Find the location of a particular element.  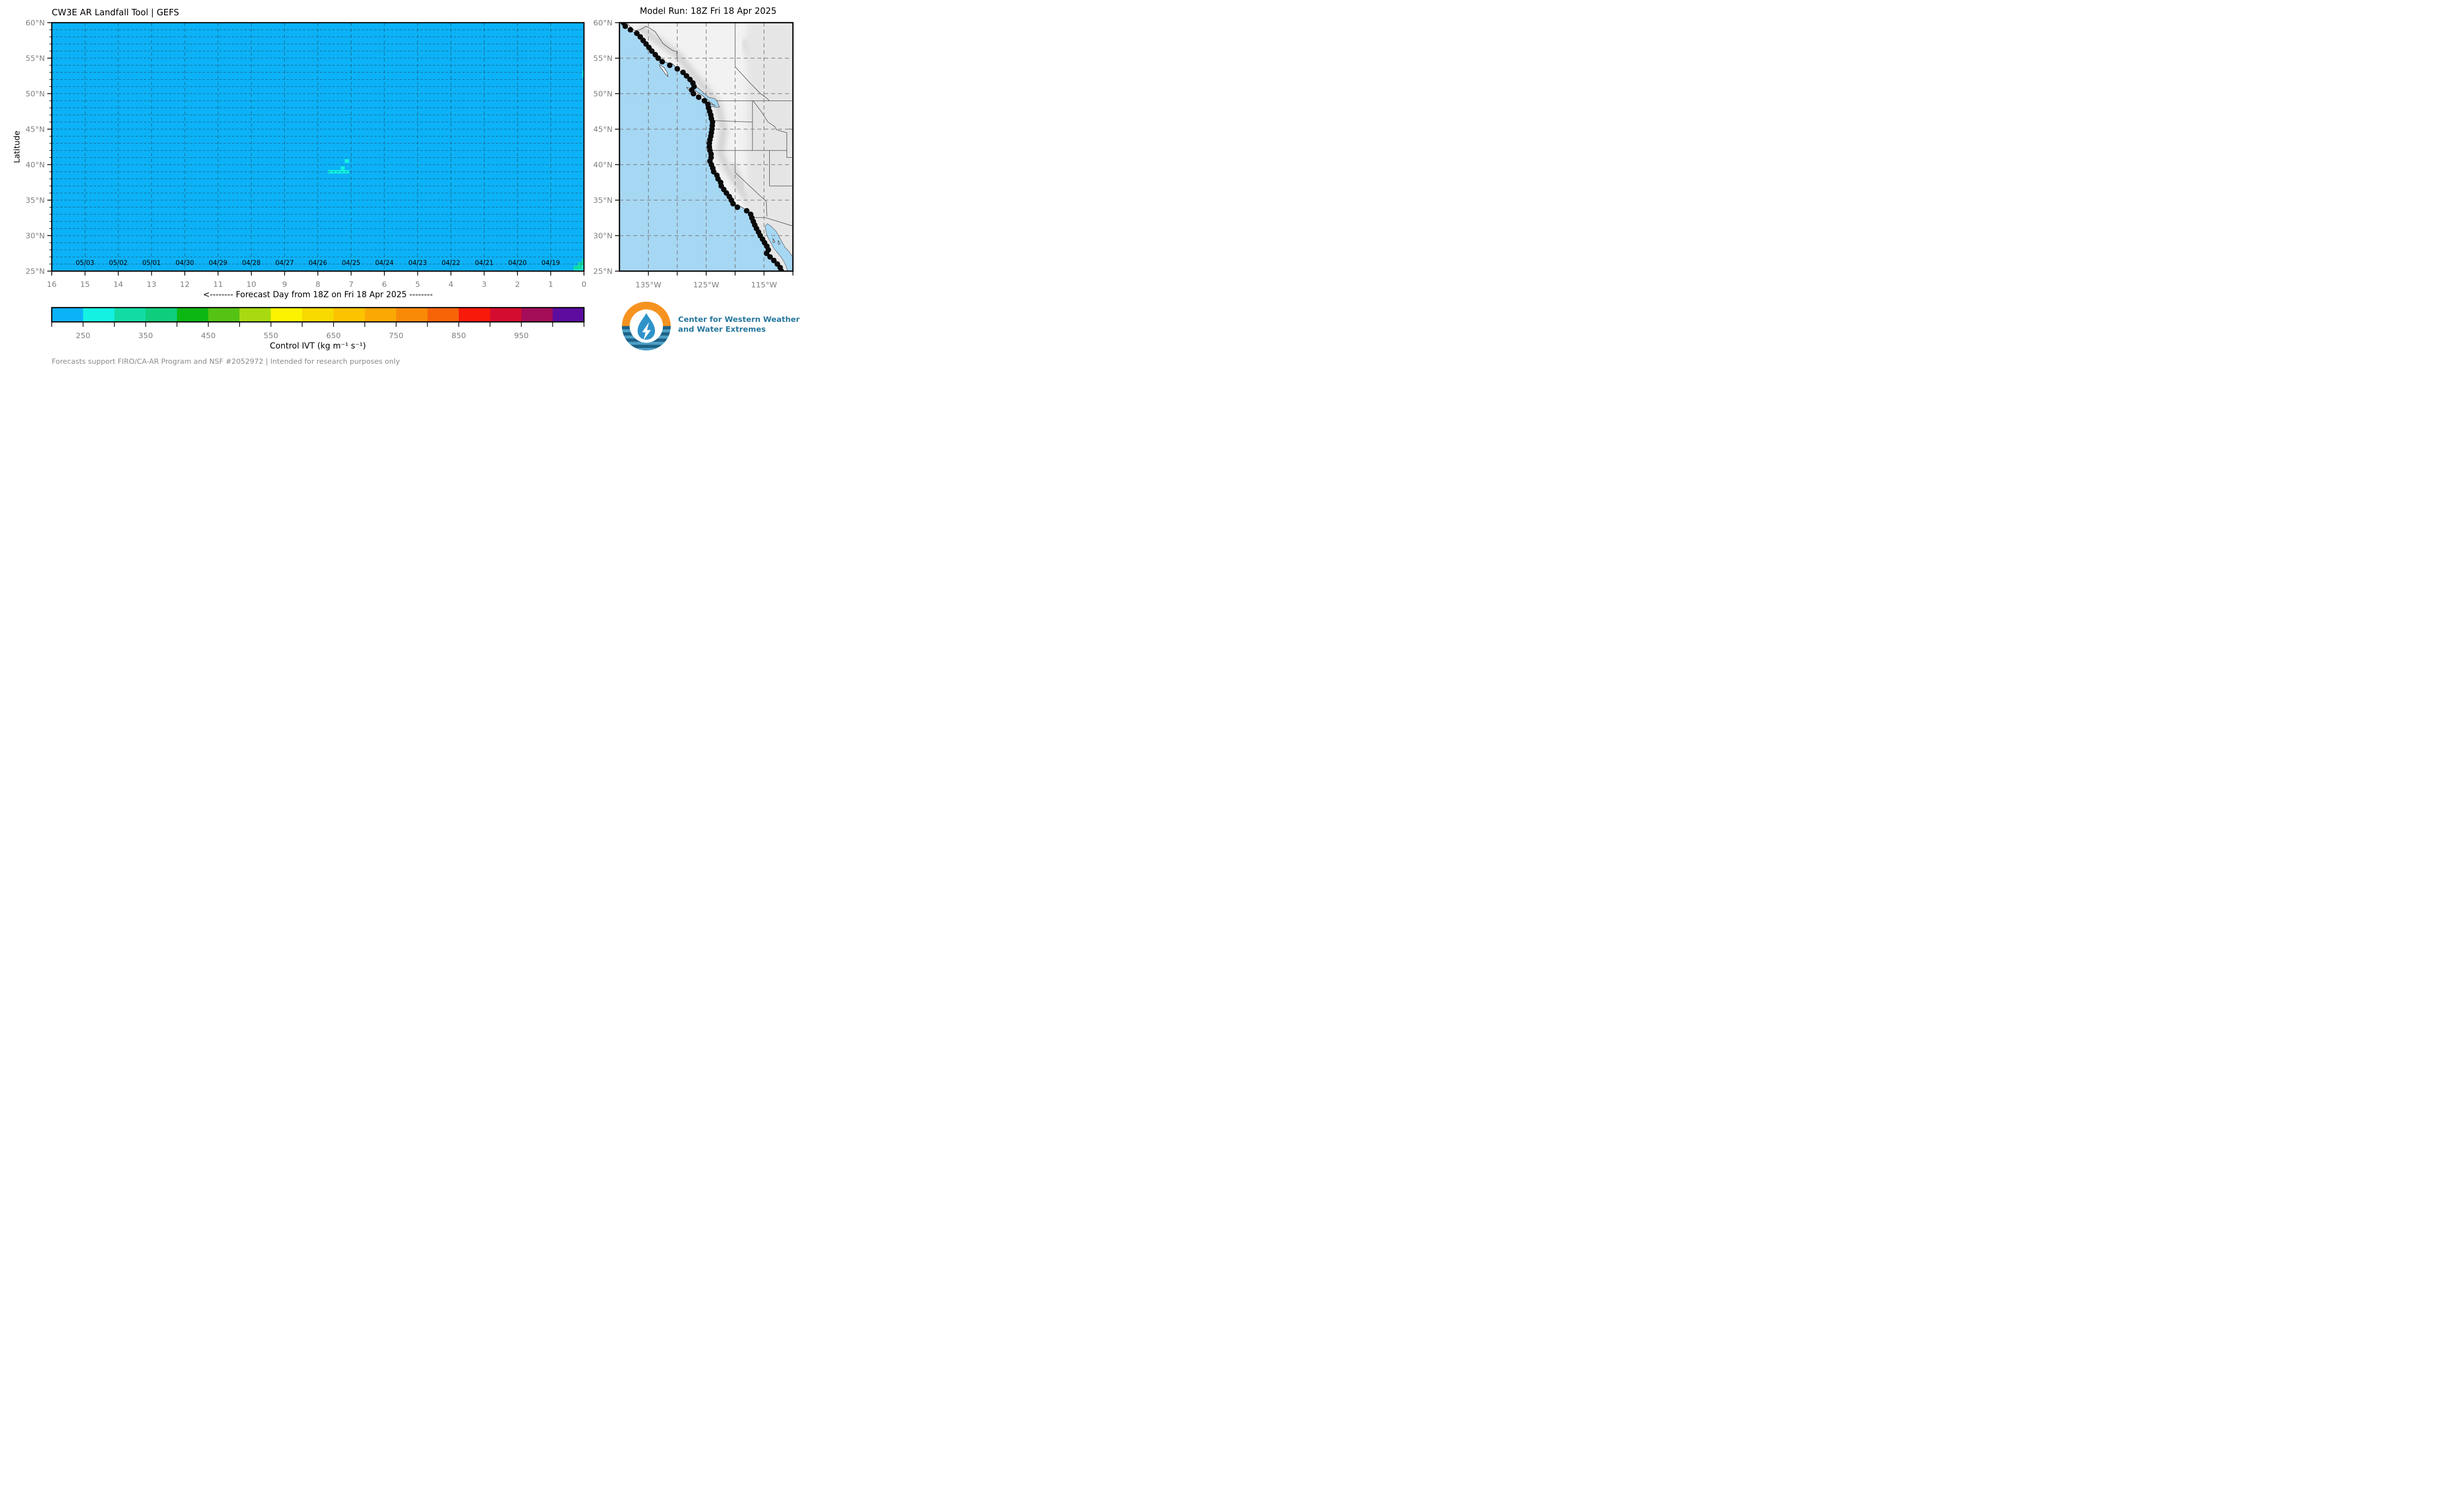

x-tick-label: 5 is located at coordinates (417, 284).